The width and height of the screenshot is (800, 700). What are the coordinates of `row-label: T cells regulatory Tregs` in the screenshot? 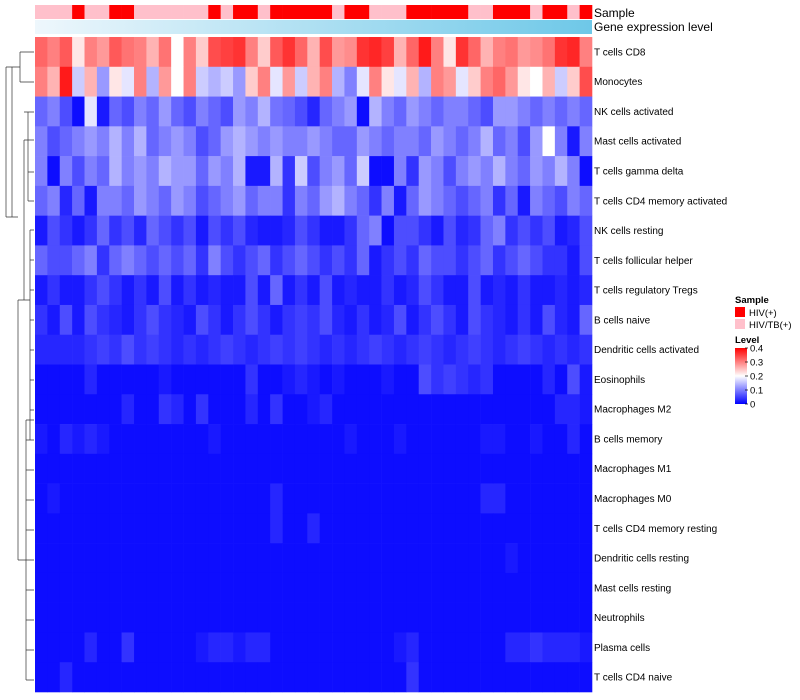 It's located at (646, 291).